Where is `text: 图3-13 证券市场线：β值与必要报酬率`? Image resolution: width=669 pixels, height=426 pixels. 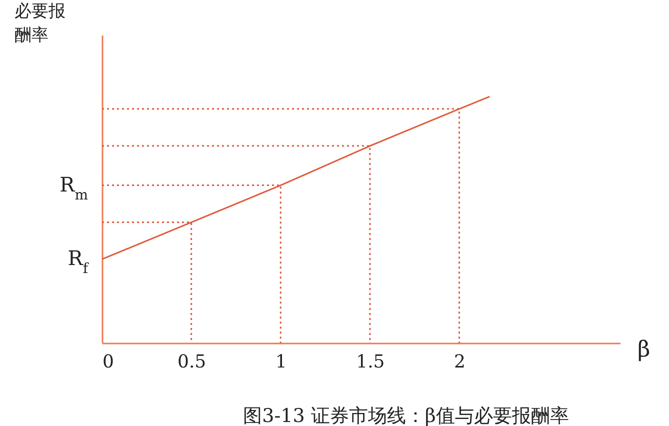
text: 图3-13 证券市场线：β值与必要报酬率 is located at coordinates (406, 415).